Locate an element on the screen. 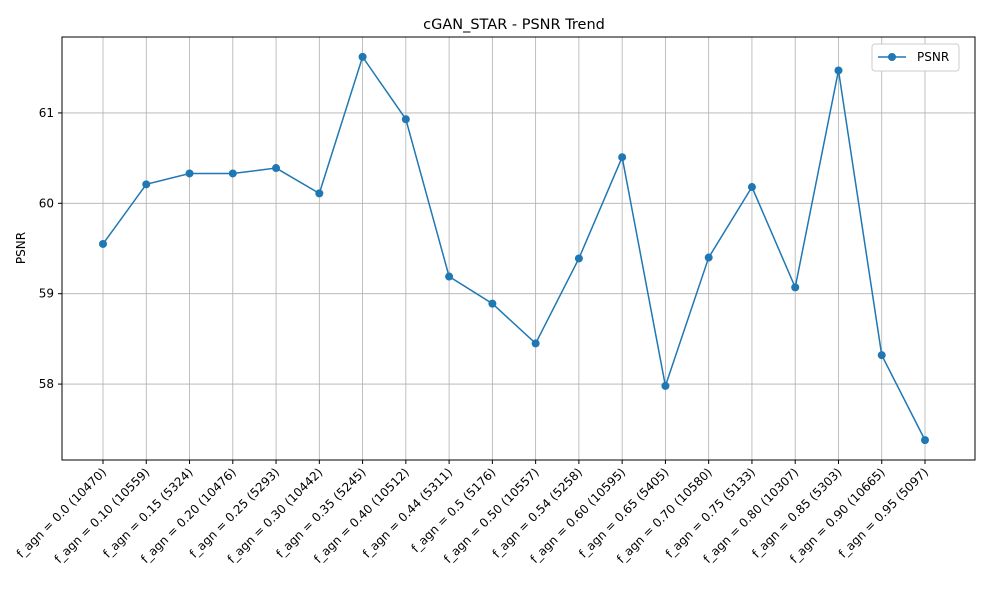  chart-title: cGAN_STAR - PSNR Trend is located at coordinates (514, 25).